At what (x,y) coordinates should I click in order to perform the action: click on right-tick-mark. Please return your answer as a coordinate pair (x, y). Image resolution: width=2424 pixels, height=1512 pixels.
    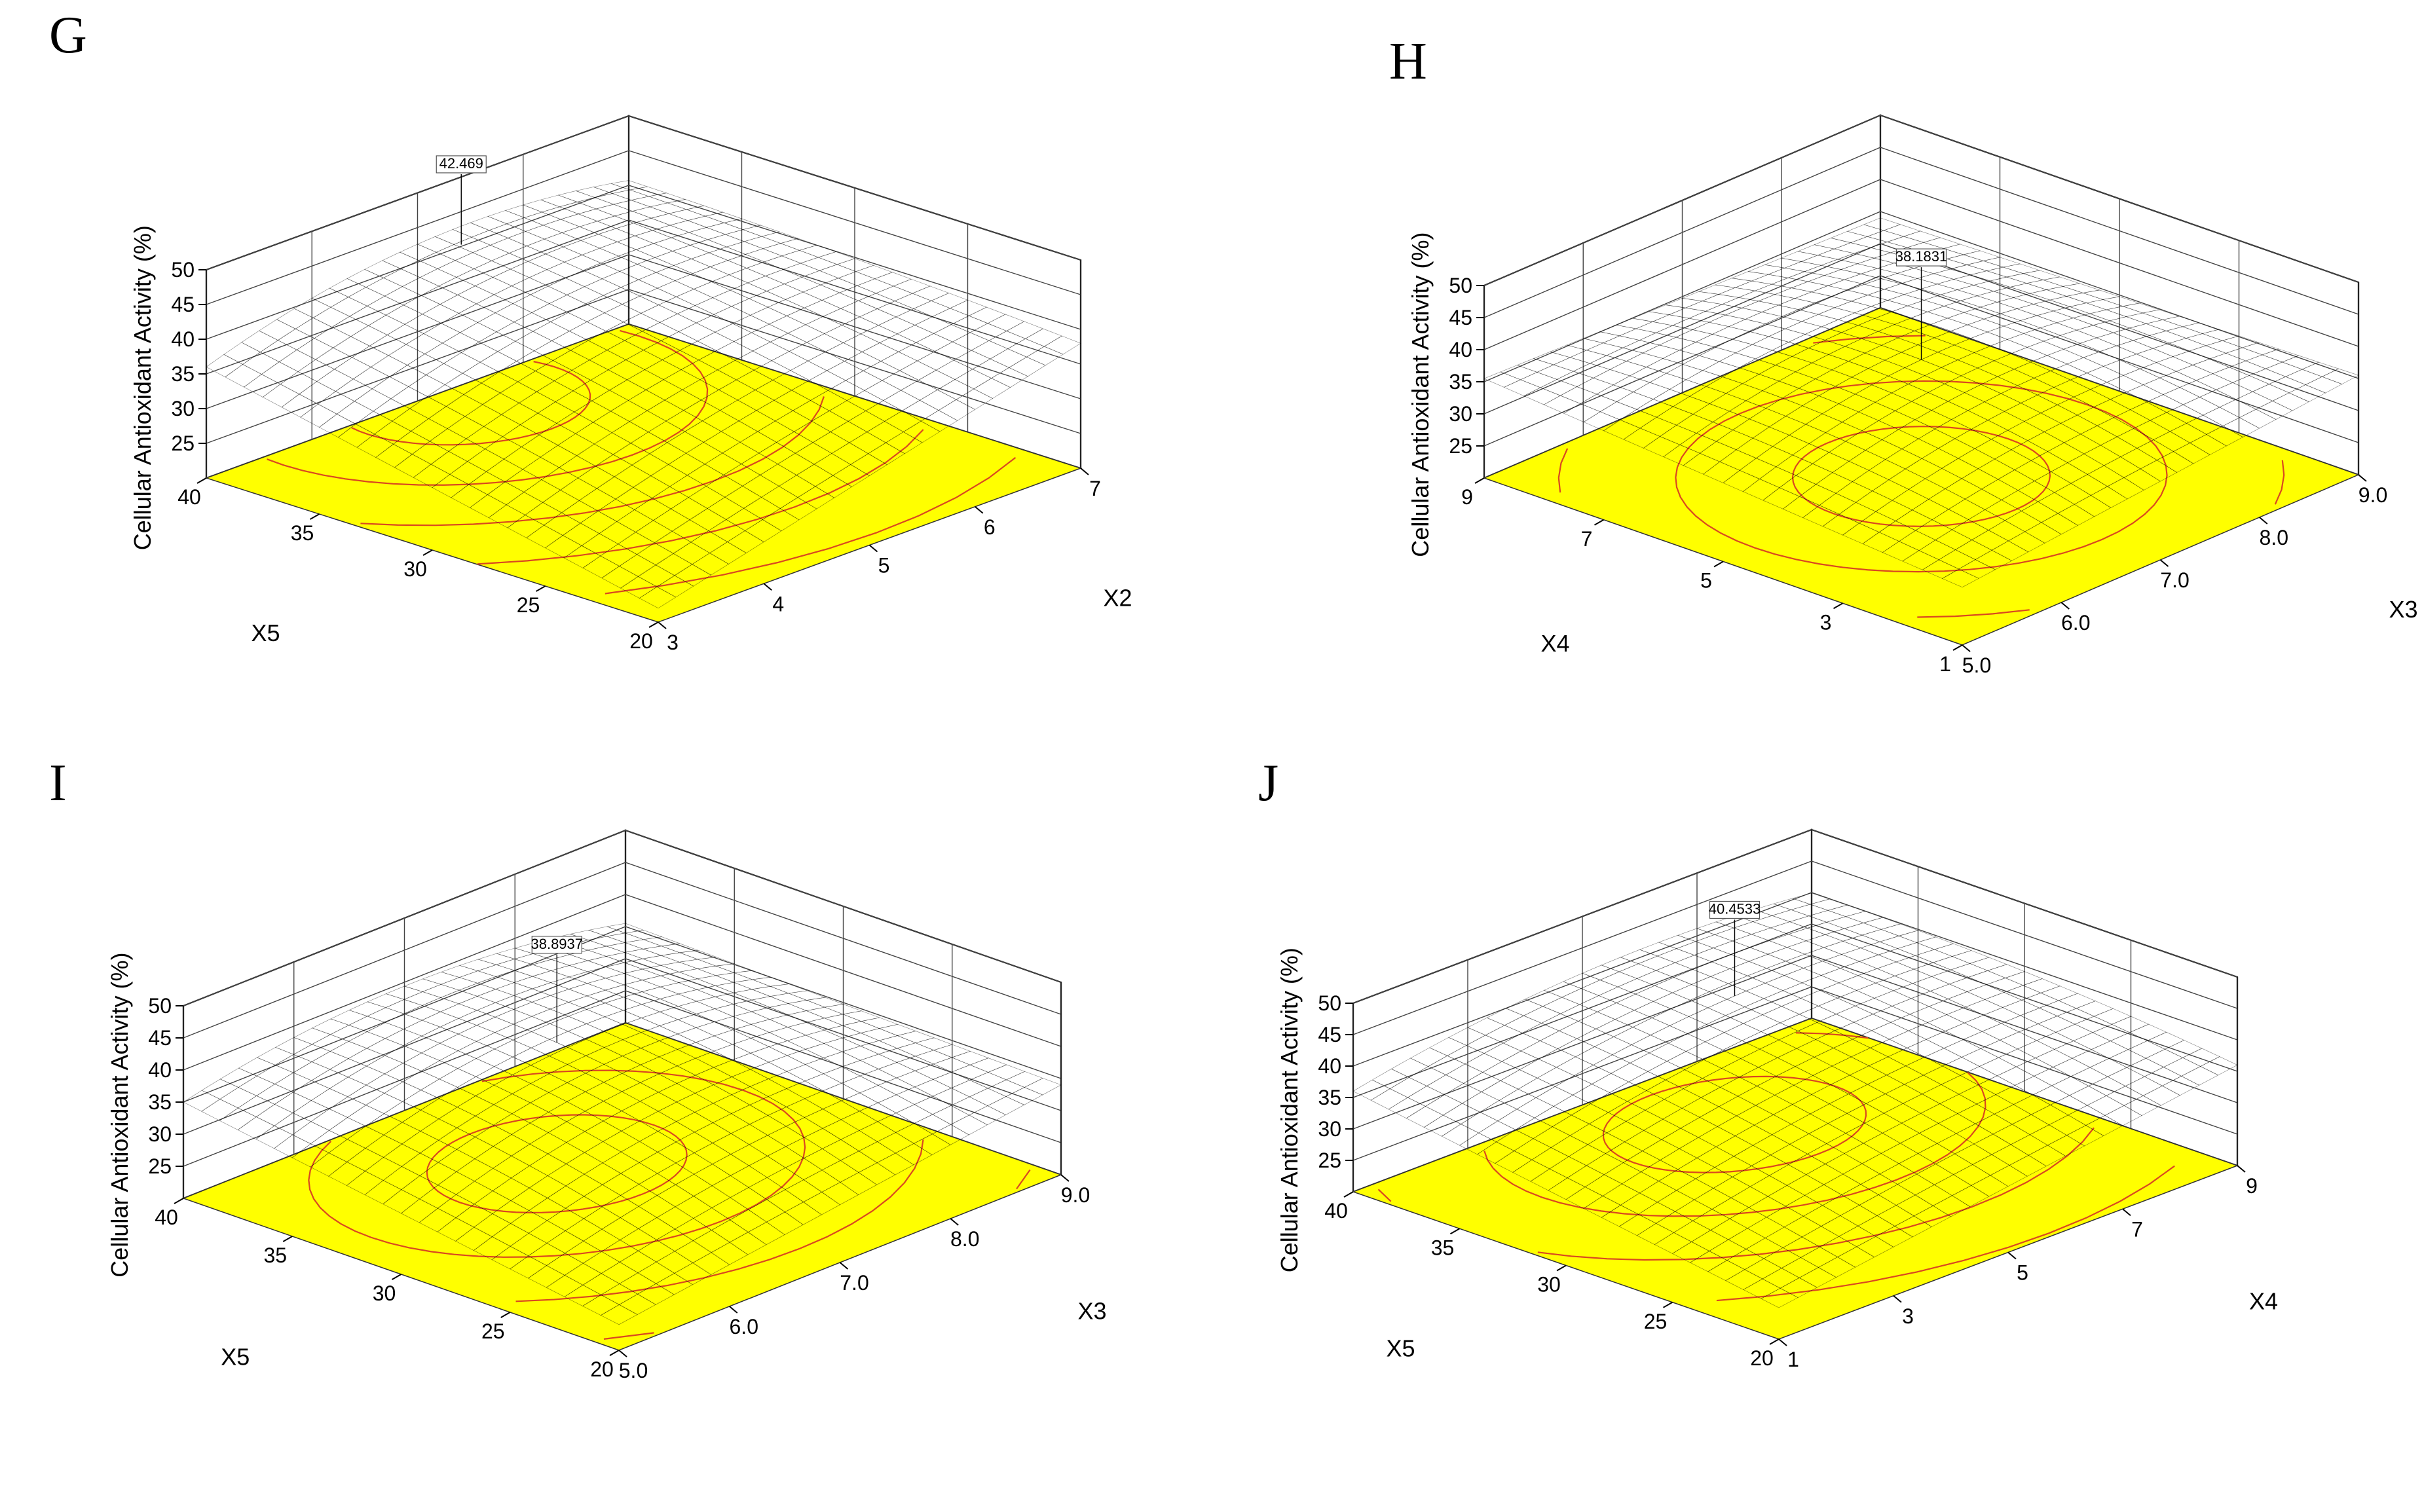
    Looking at the image, I should click on (2241, 1169).